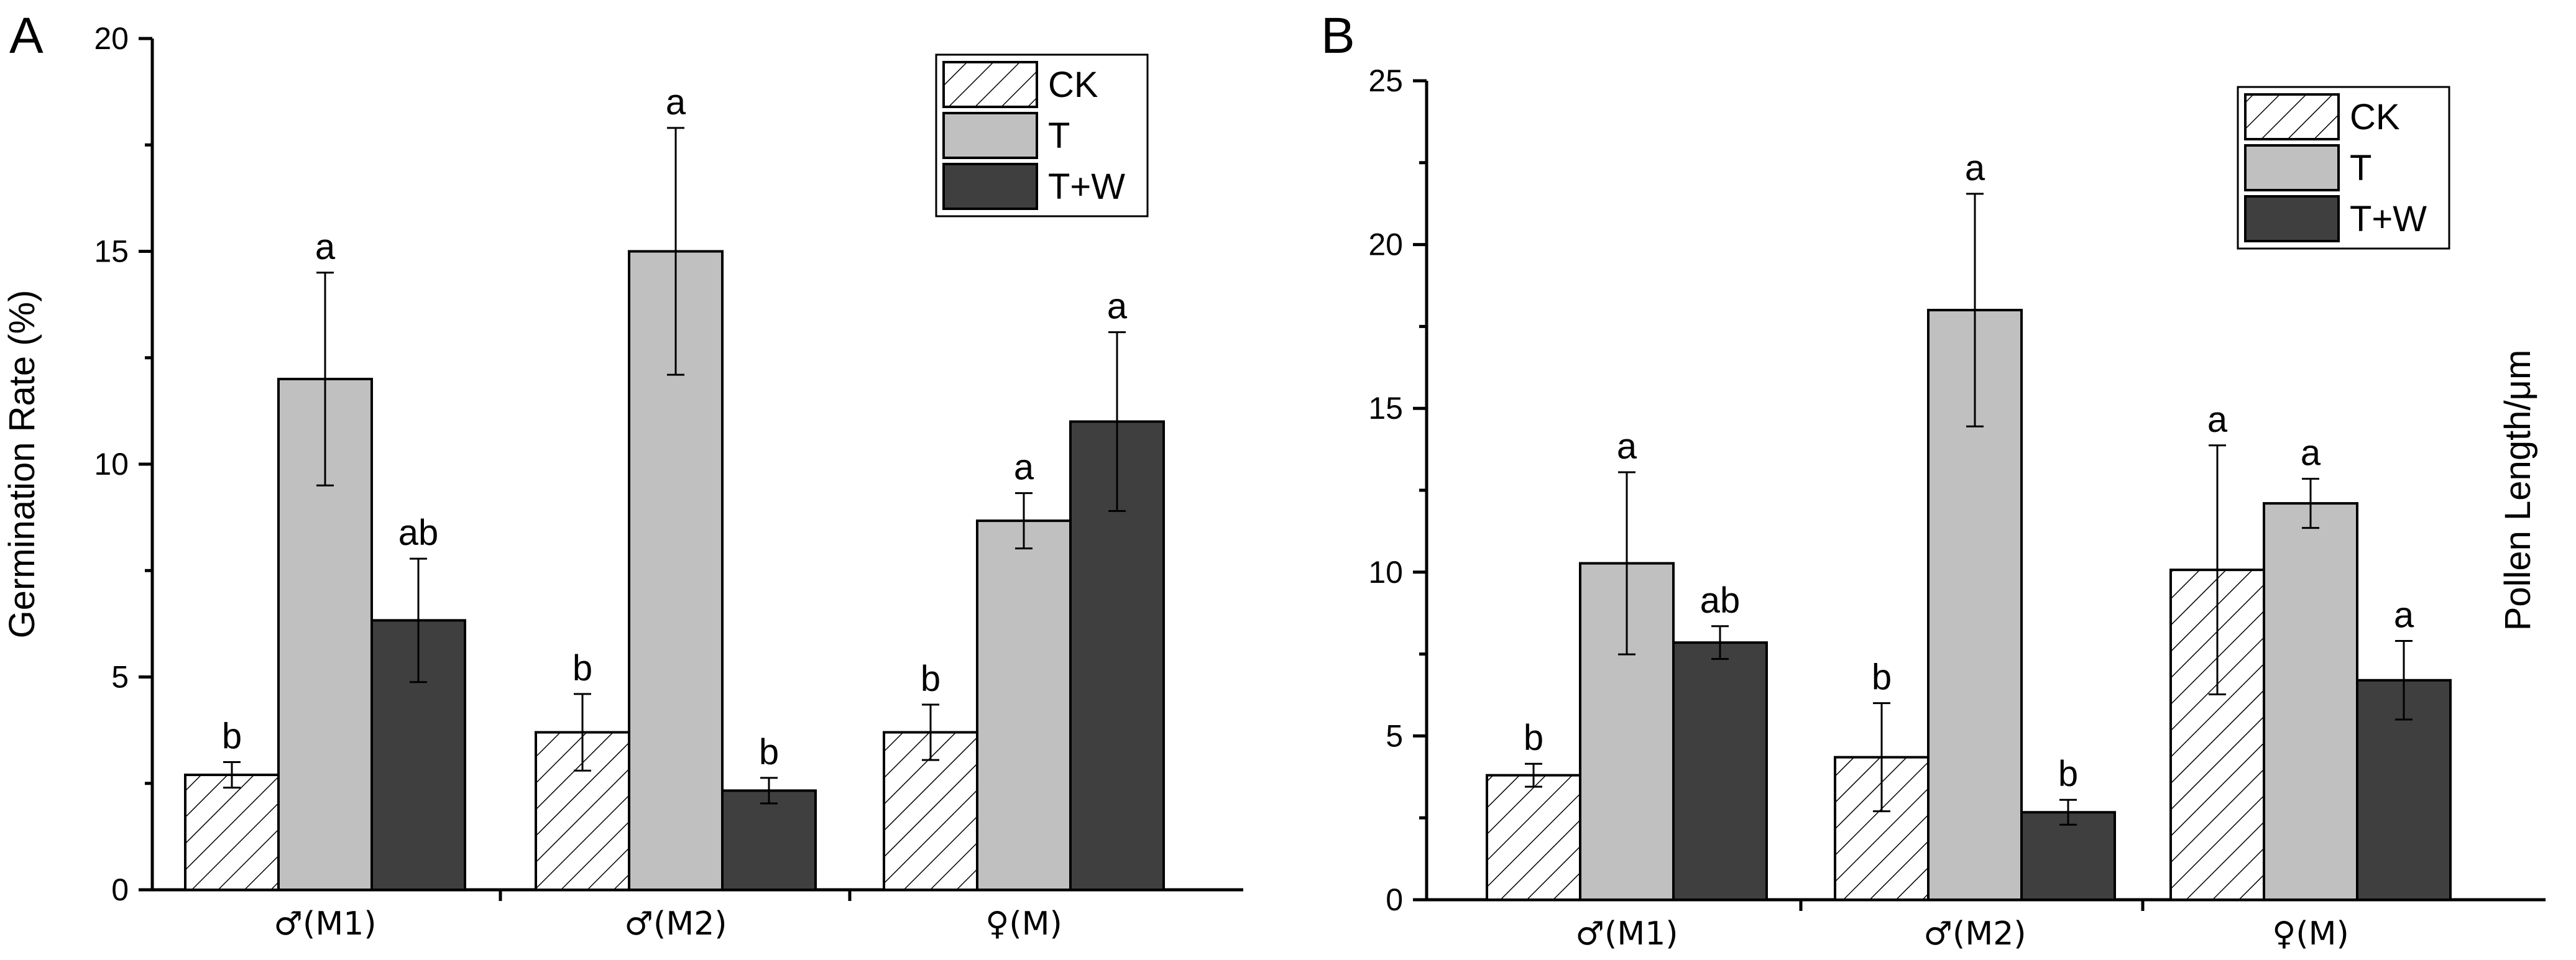 The width and height of the screenshot is (2576, 960). Describe the element at coordinates (1338, 35) in the screenshot. I see `panel-label: B` at that location.